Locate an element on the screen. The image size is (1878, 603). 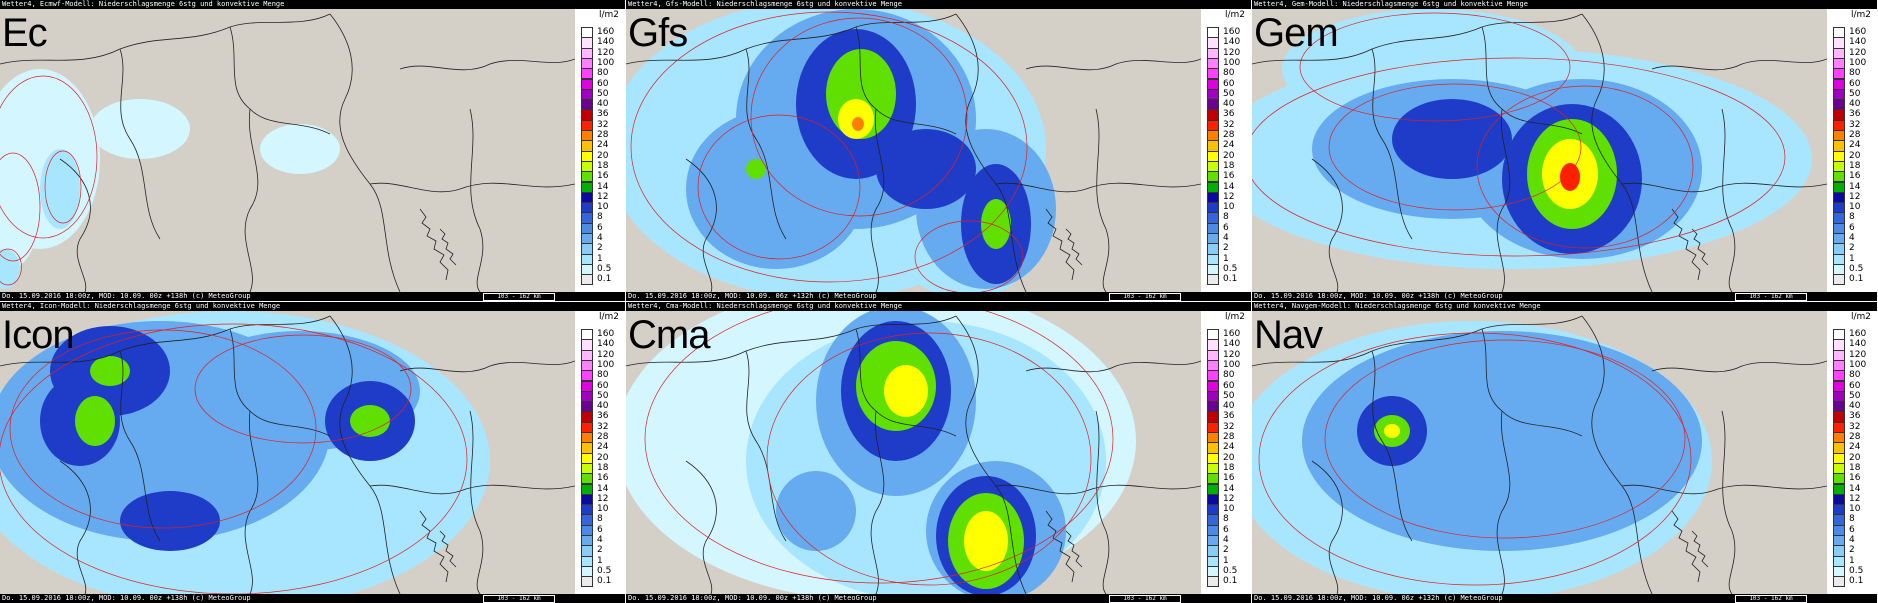
model-label: Ec is located at coordinates (25, 33).